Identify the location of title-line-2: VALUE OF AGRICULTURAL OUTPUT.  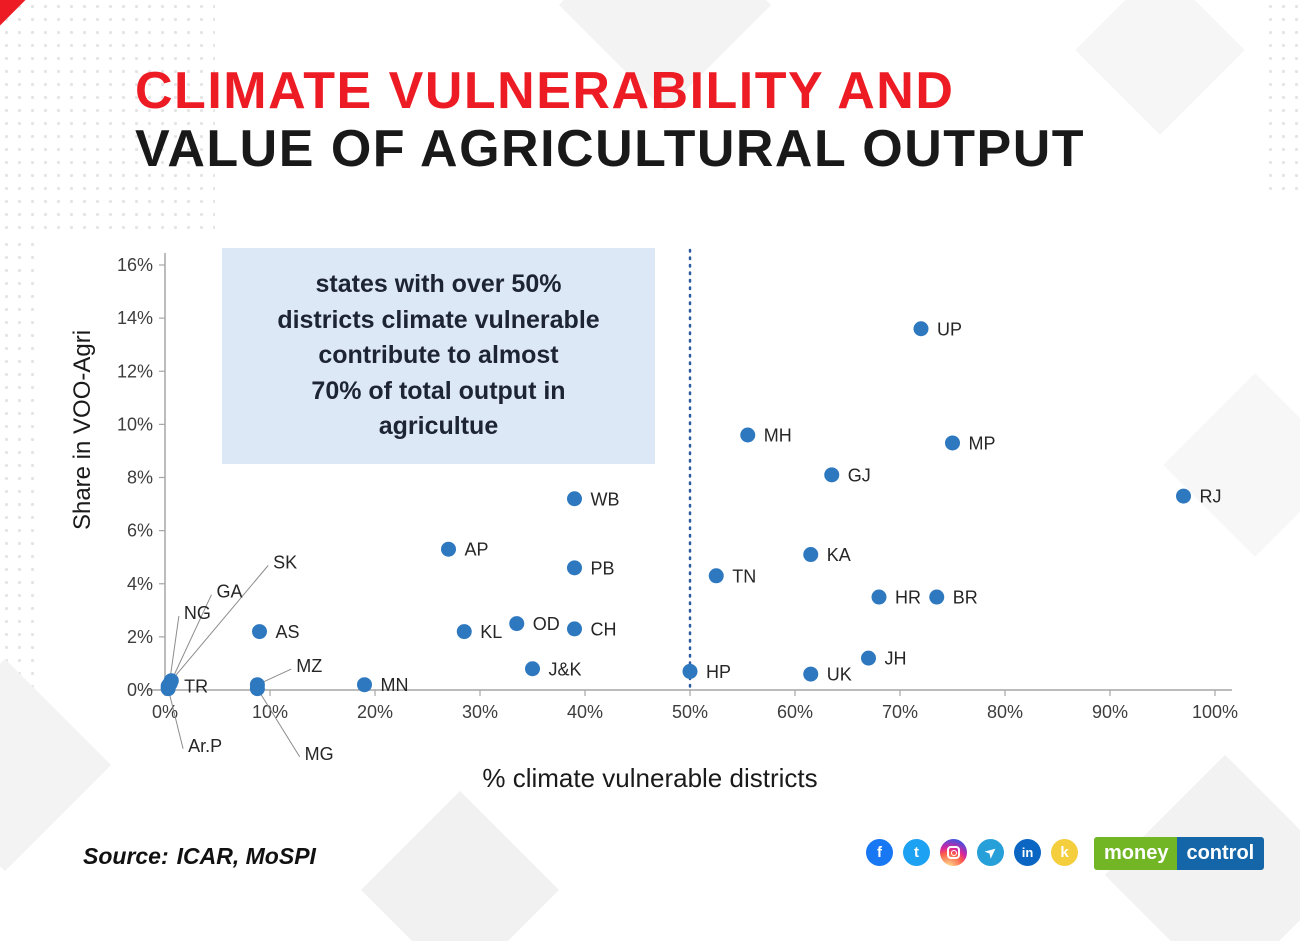
(610, 149).